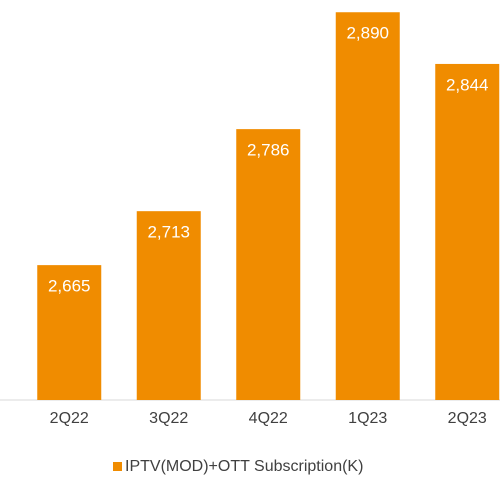 The image size is (500, 482). I want to click on data-label: 2,844, so click(467, 84).